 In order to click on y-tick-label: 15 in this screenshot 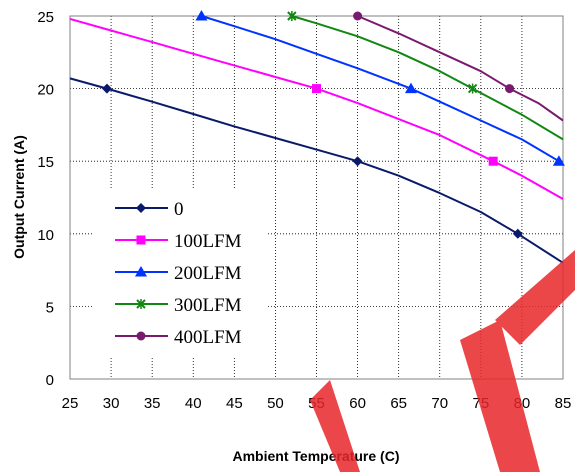, I will do `click(45, 162)`.